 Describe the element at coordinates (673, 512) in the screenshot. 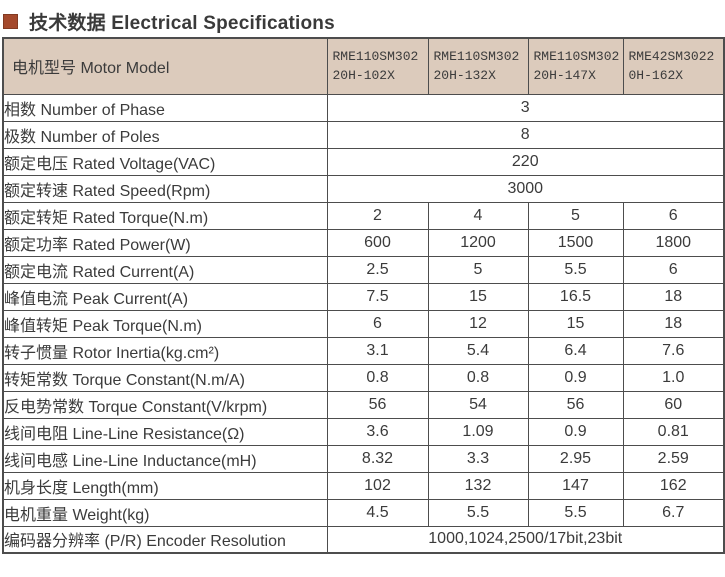

I see `row-value-cell: 6.7` at that location.